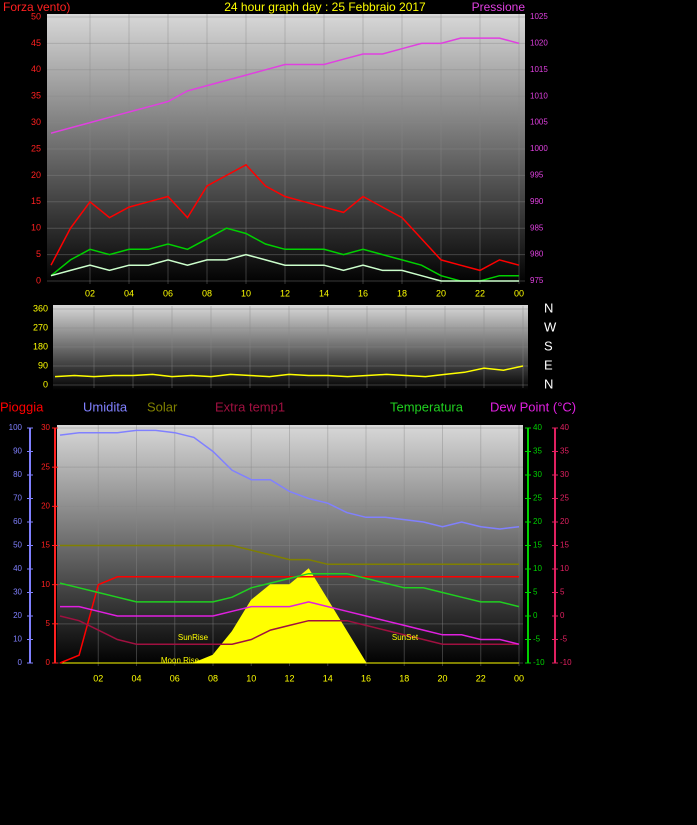 Image resolution: width=697 pixels, height=825 pixels. What do you see at coordinates (17, 545) in the screenshot?
I see `y-tick-label: 50` at bounding box center [17, 545].